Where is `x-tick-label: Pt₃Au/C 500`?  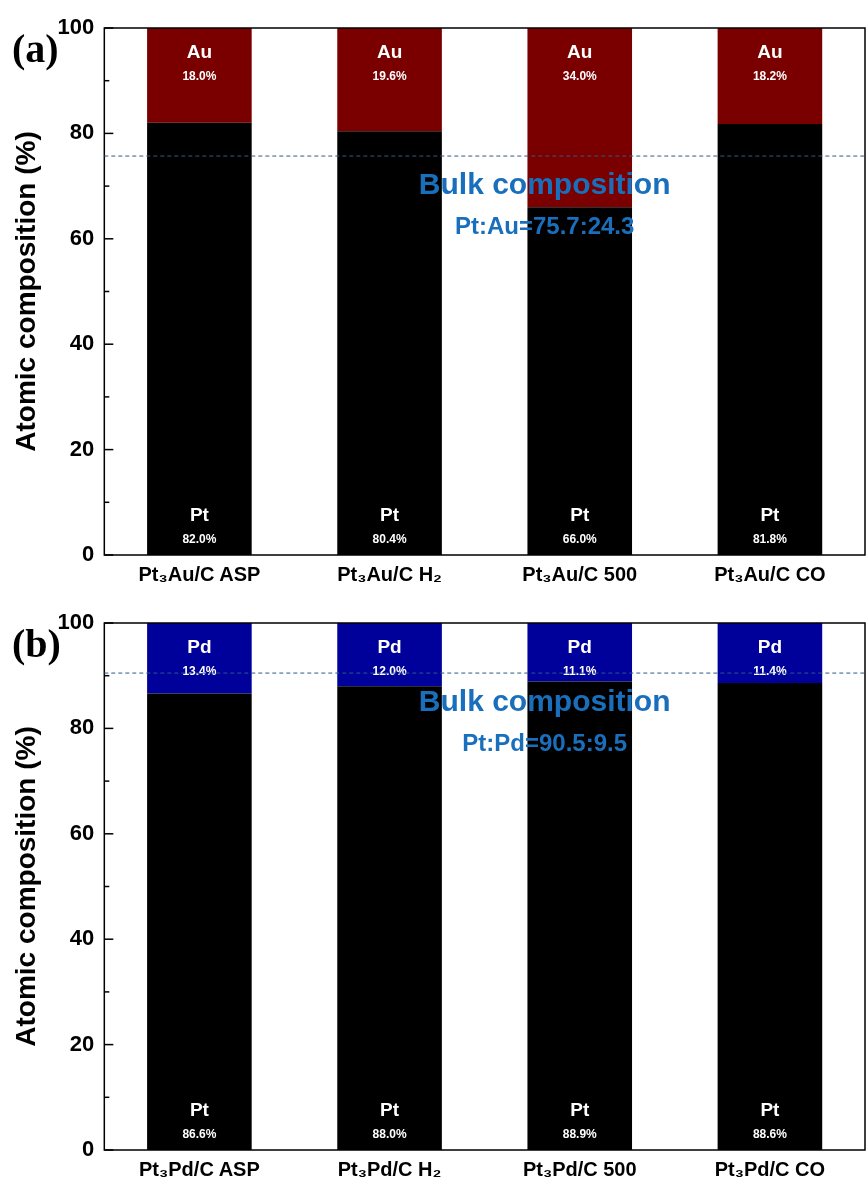 x-tick-label: Pt₃Au/C 500 is located at coordinates (580, 573).